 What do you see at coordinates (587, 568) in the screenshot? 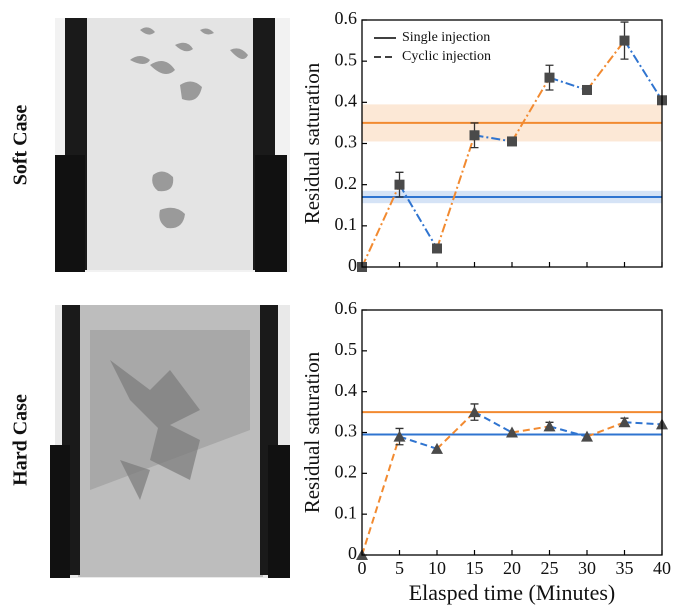
I see `x-tick-label: 30` at bounding box center [587, 568].